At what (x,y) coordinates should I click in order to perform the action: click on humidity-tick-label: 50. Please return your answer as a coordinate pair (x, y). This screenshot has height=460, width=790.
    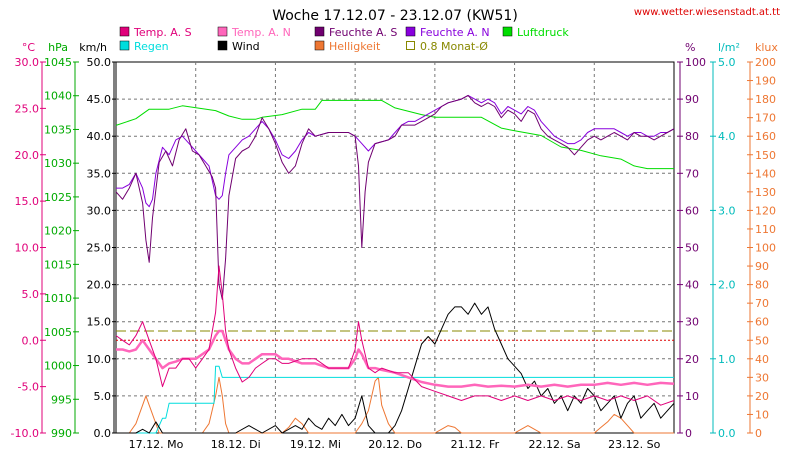
    Looking at the image, I should click on (692, 248).